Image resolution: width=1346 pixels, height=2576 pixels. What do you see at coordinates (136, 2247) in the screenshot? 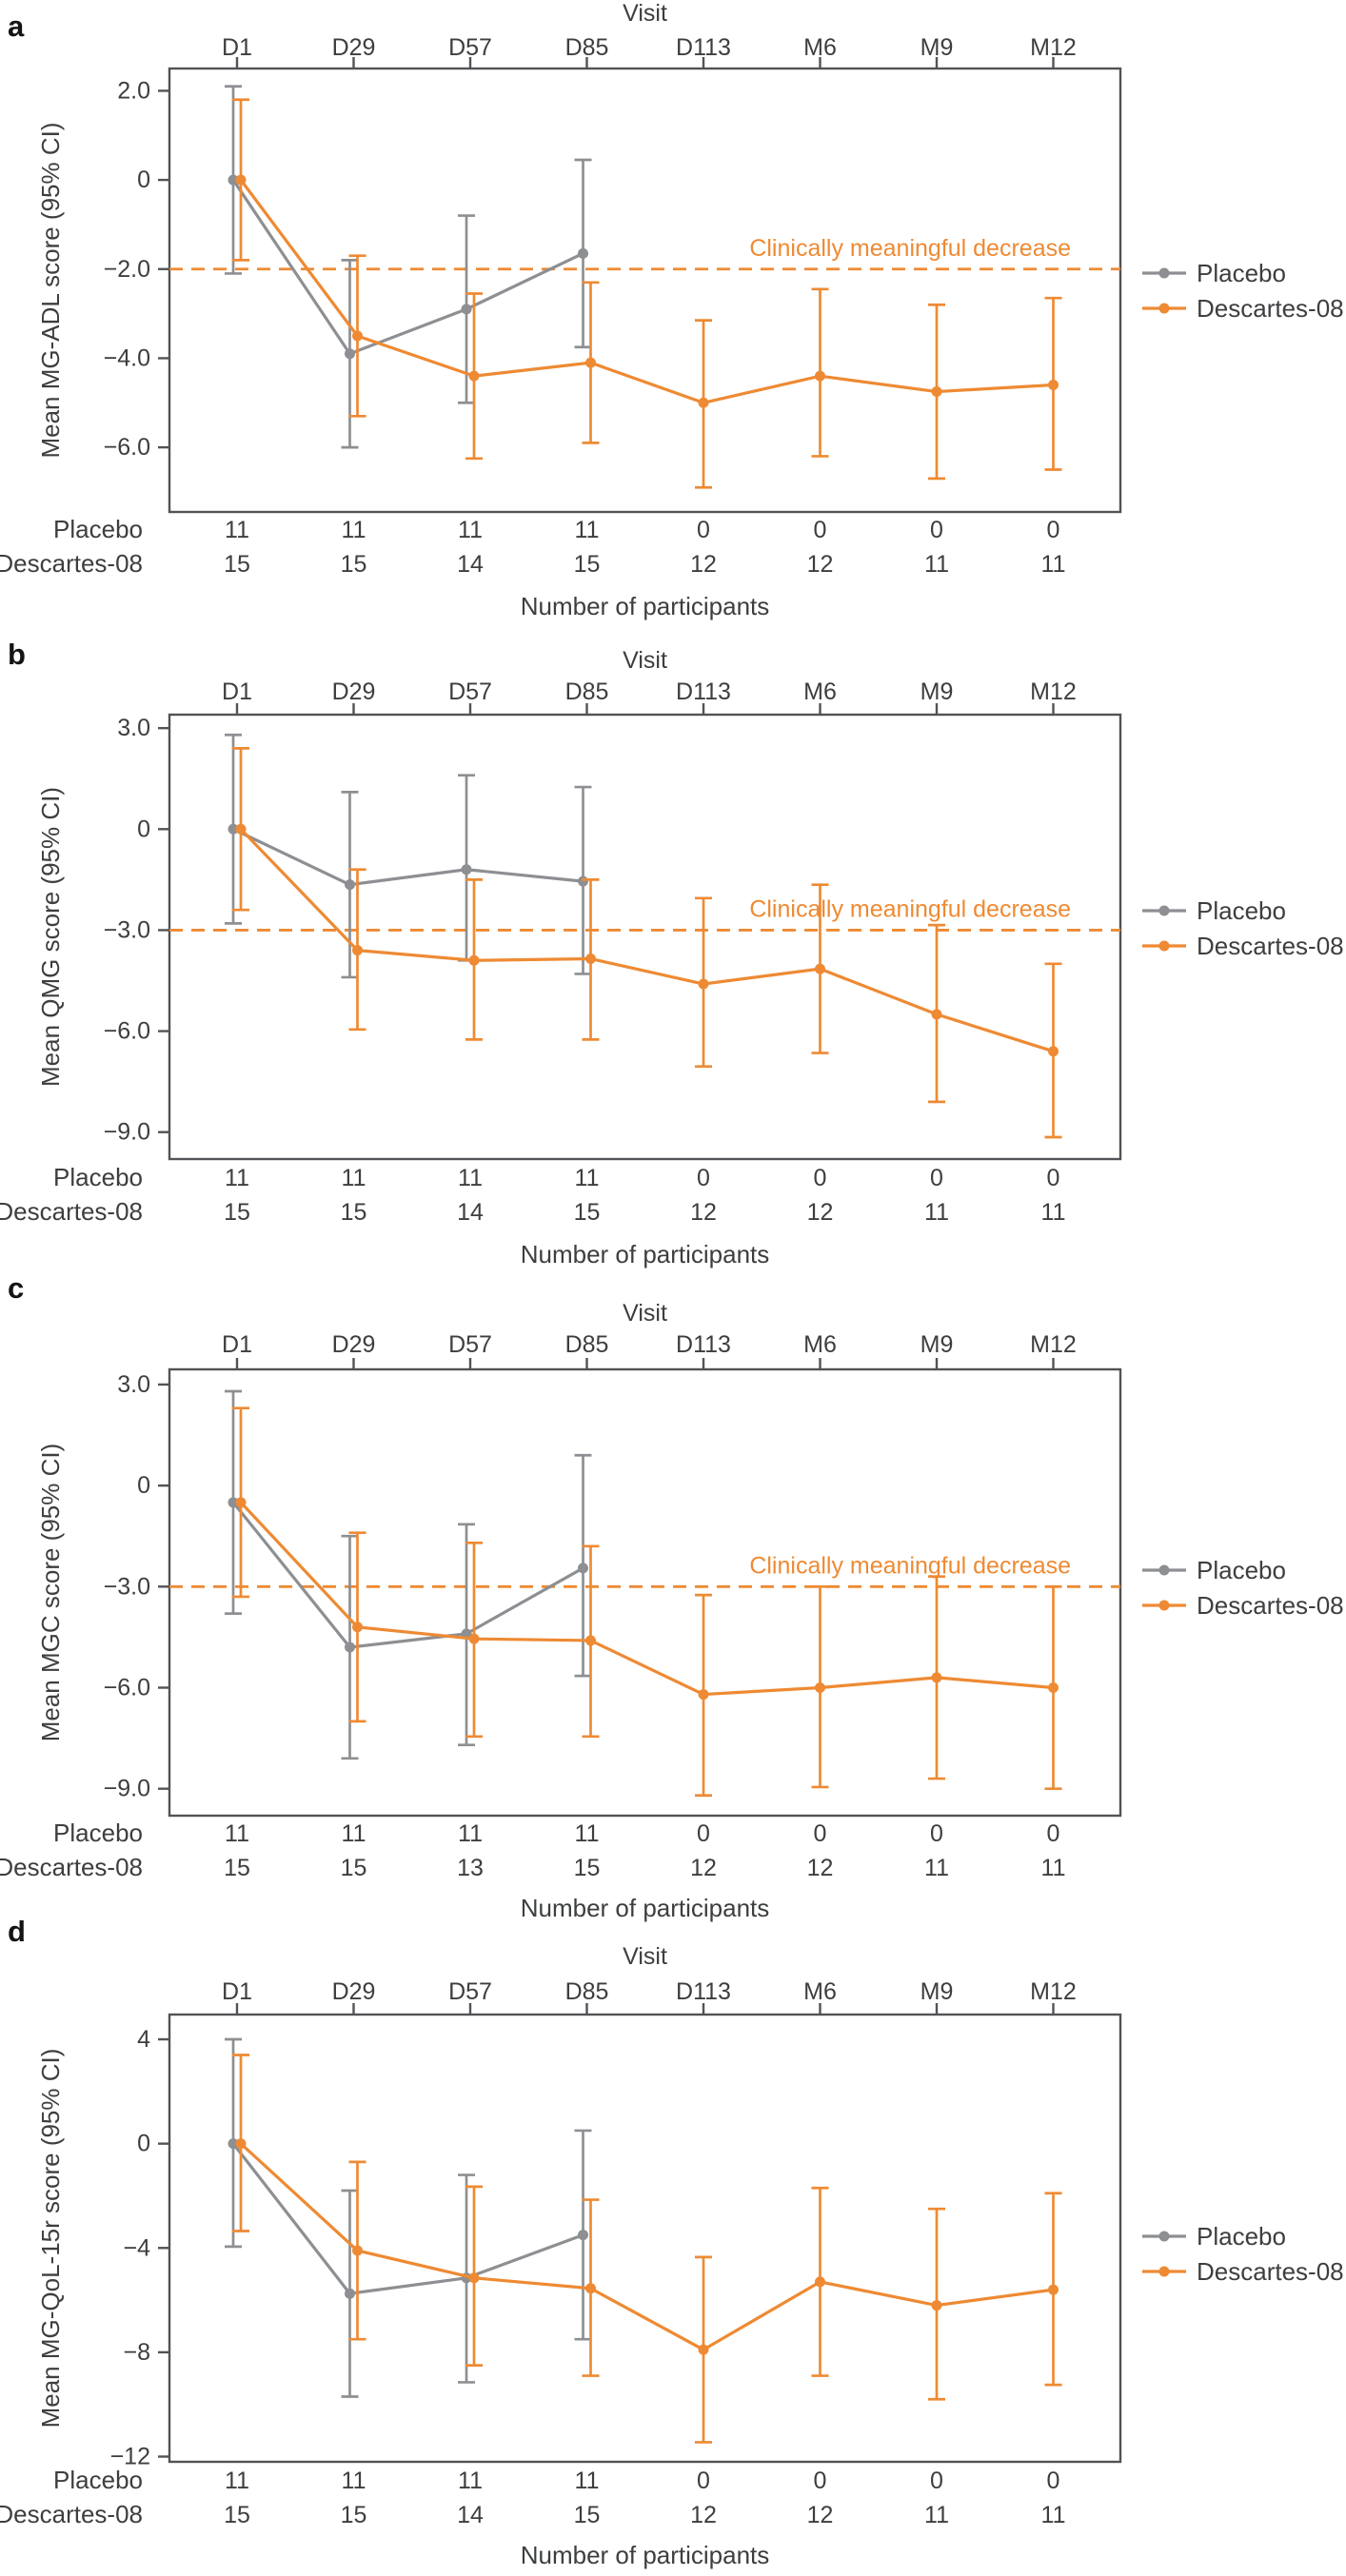
I see `y-tick-label: −4` at bounding box center [136, 2247].